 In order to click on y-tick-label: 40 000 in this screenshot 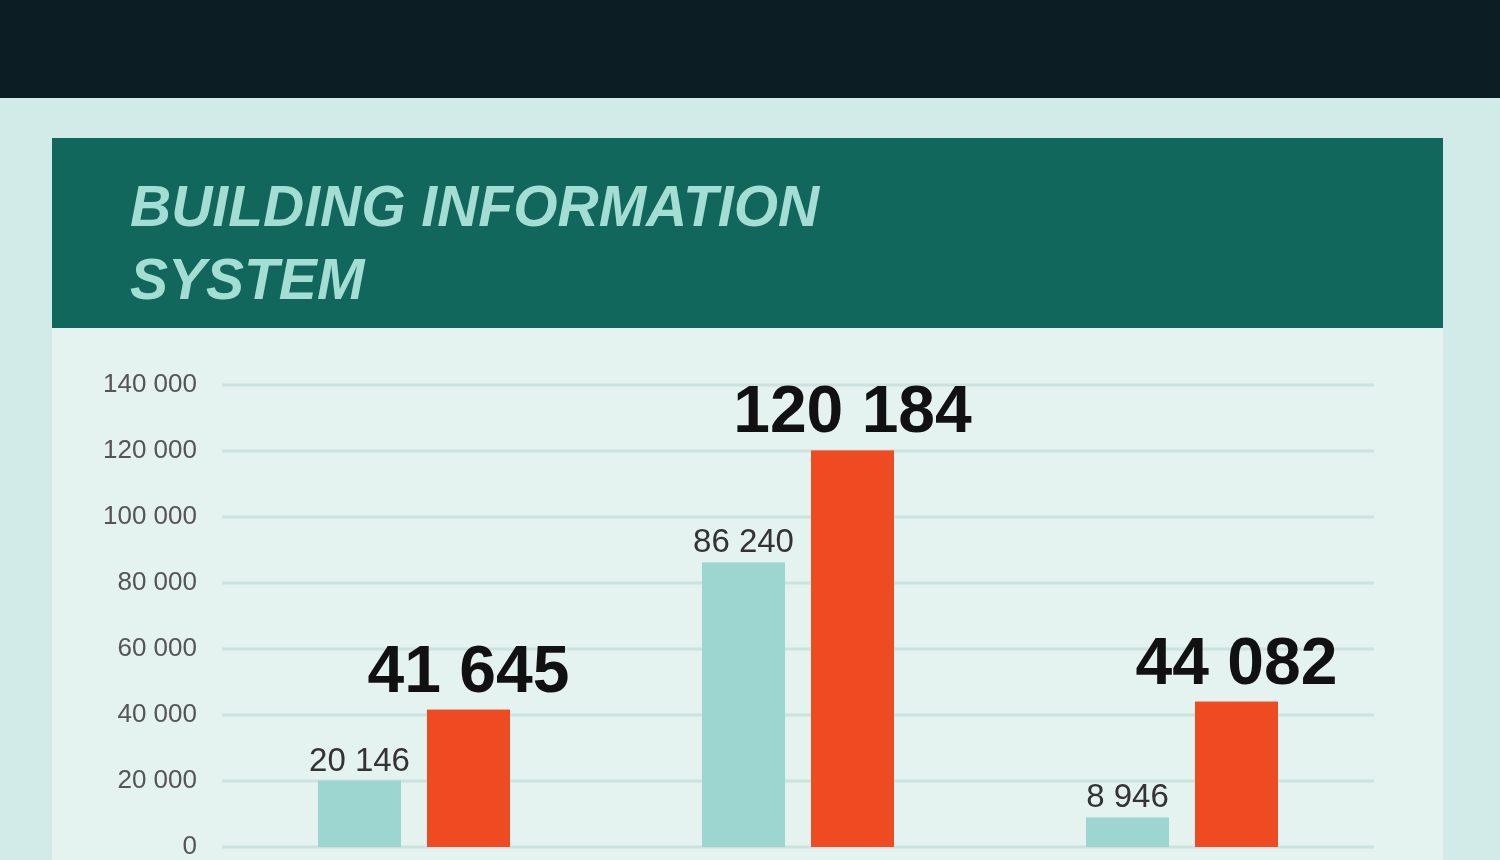, I will do `click(157, 712)`.